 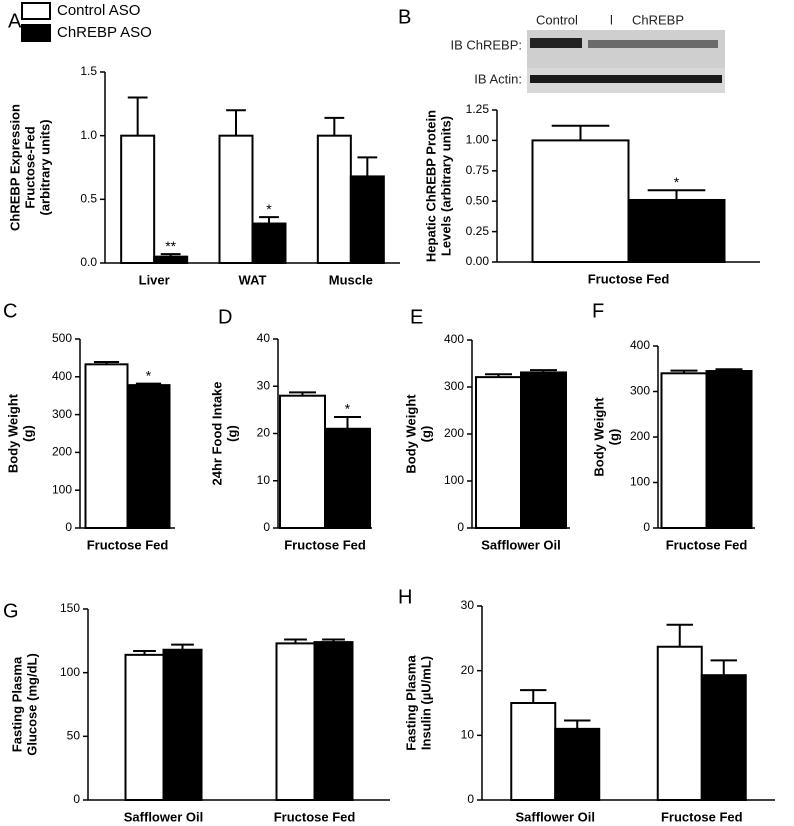 I want to click on panel-letter: C, so click(x=10, y=311).